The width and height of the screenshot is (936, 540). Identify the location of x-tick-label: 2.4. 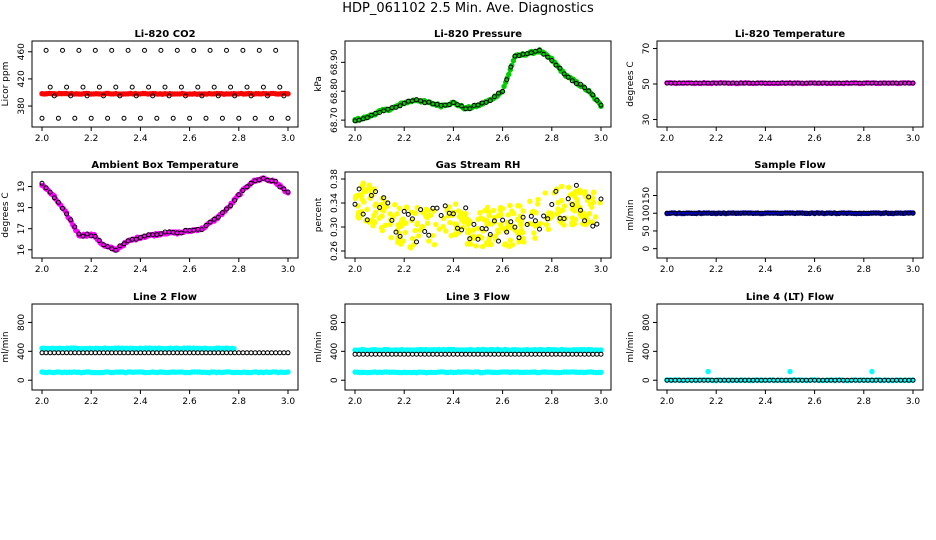
(453, 402).